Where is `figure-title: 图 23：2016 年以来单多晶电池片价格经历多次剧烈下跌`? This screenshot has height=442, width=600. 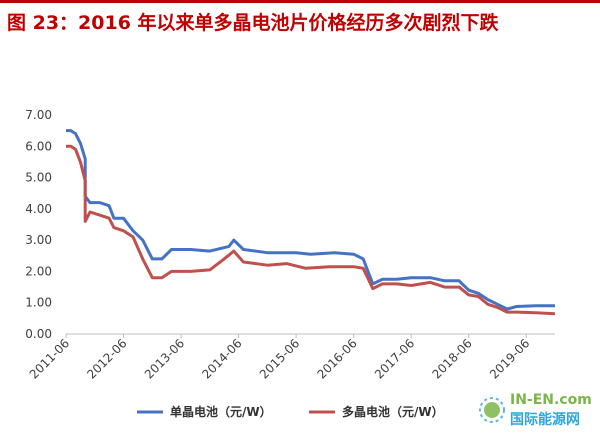 figure-title: 图 23：2016 年以来单多晶电池片价格经历多次剧烈下跌 is located at coordinates (253, 23).